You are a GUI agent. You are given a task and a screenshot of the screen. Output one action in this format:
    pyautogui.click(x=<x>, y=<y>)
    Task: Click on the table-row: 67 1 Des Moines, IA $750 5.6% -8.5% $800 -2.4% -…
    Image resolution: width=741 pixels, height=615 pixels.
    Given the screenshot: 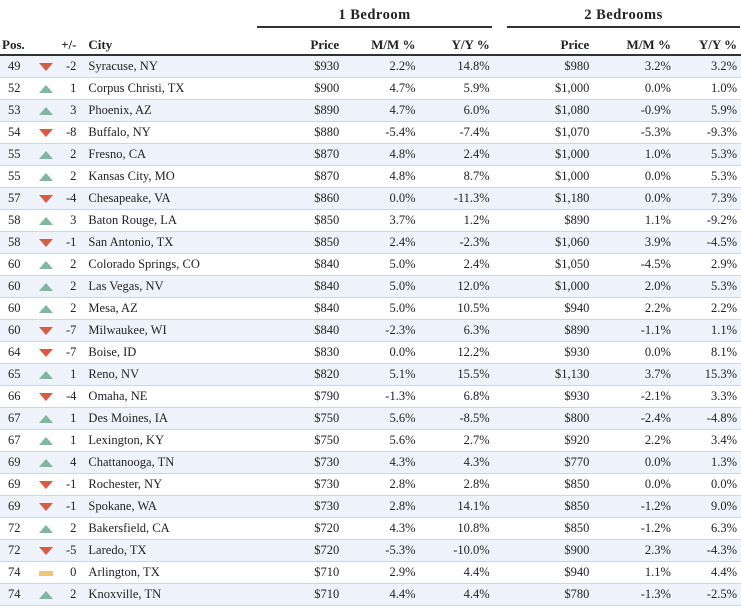 What is the action you would take?
    pyautogui.click(x=370, y=418)
    